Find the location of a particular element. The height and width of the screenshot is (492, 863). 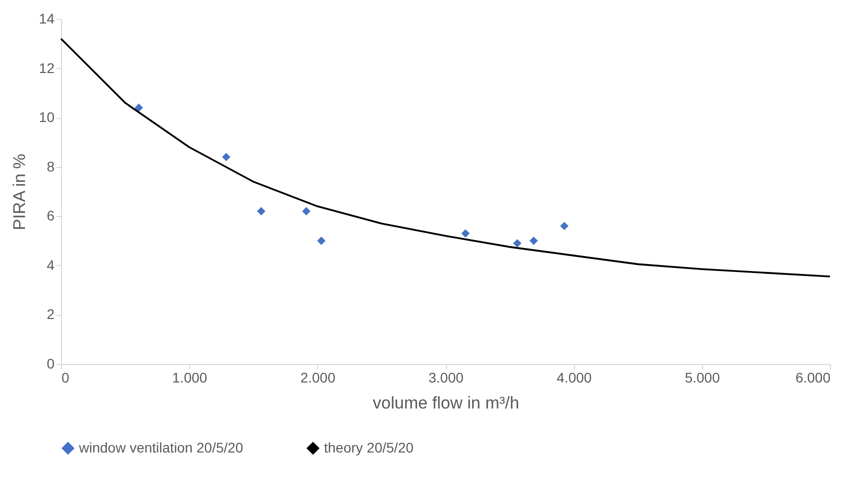

x-tick-label: 1.000 is located at coordinates (190, 378).